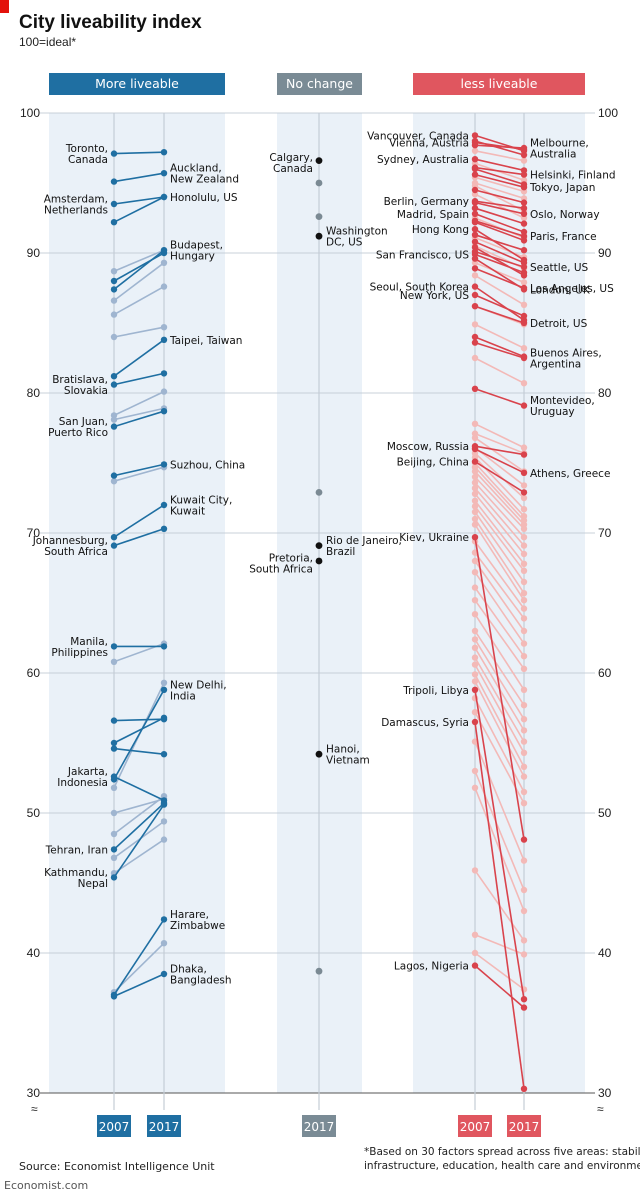 The height and width of the screenshot is (1197, 640). What do you see at coordinates (499, 84) in the screenshot?
I see `header-less-liveable-bg` at bounding box center [499, 84].